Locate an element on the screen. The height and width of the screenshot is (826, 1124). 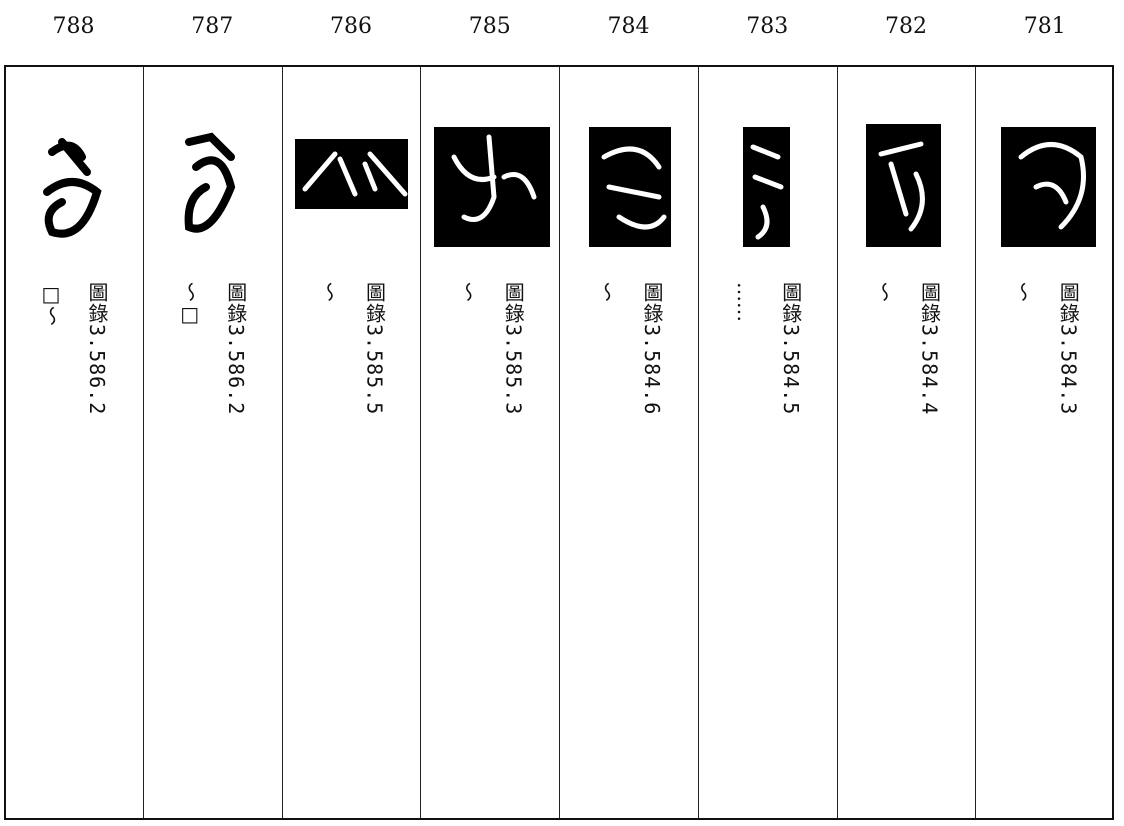
column-number: 786 is located at coordinates (351, 26).